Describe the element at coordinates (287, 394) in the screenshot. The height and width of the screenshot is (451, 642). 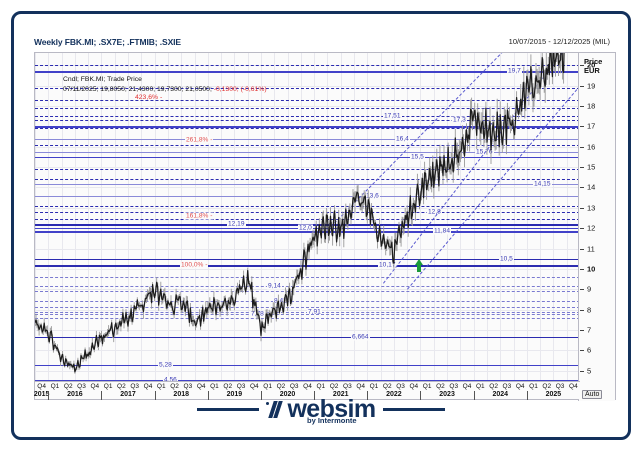
I see `time-axis-year-label: 2020` at that location.